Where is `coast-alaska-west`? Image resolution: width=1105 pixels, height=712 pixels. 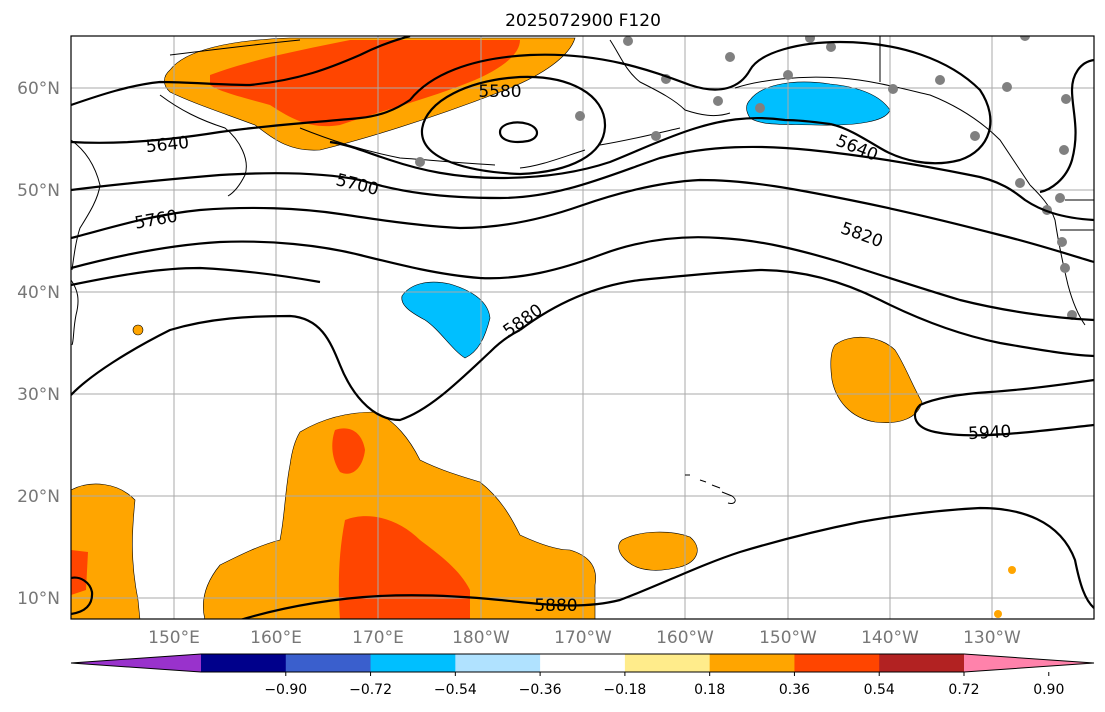 coast-alaska-west is located at coordinates (670, 78).